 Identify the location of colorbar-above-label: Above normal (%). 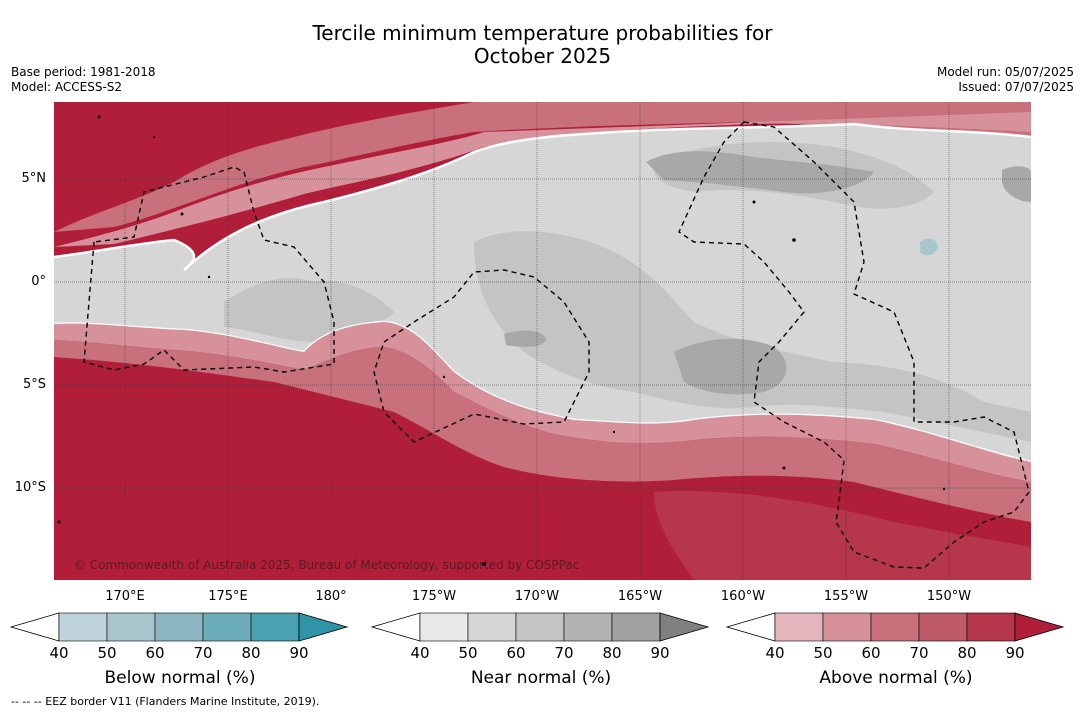
(896, 678).